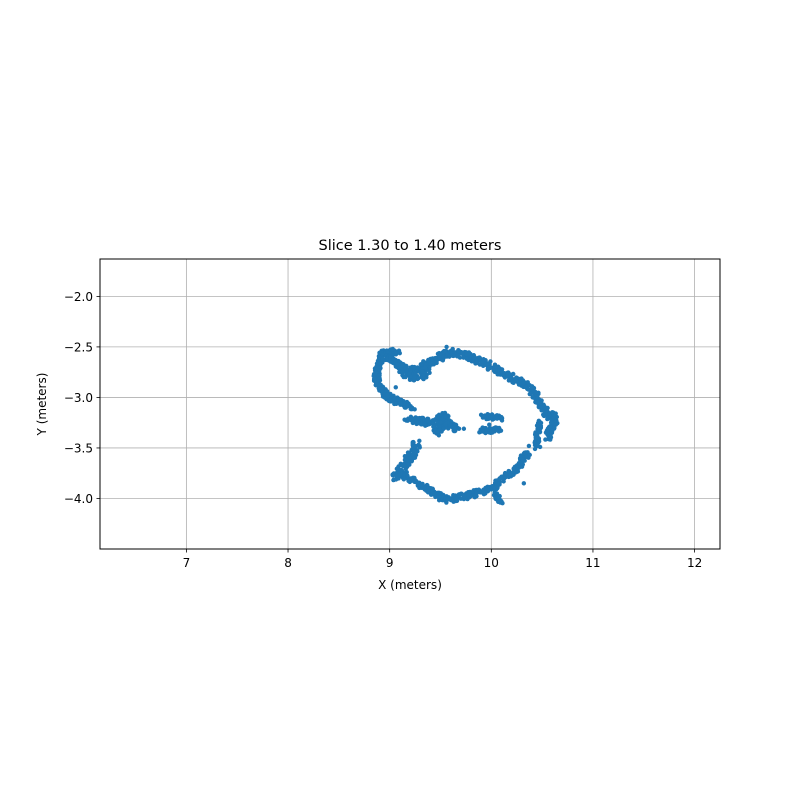  What do you see at coordinates (410, 585) in the screenshot?
I see `x-axis-label: X (meters)` at bounding box center [410, 585].